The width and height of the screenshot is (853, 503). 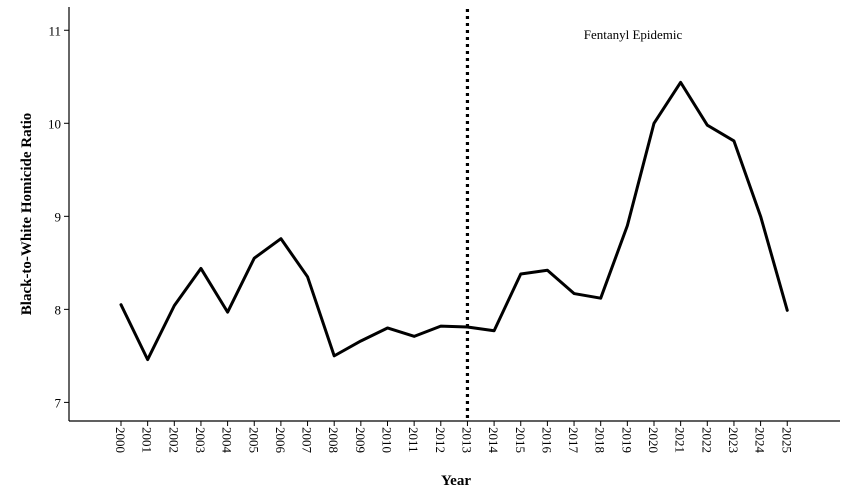 I want to click on y-axis-title: Black-to-White Homicide Ratio, so click(x=27, y=214).